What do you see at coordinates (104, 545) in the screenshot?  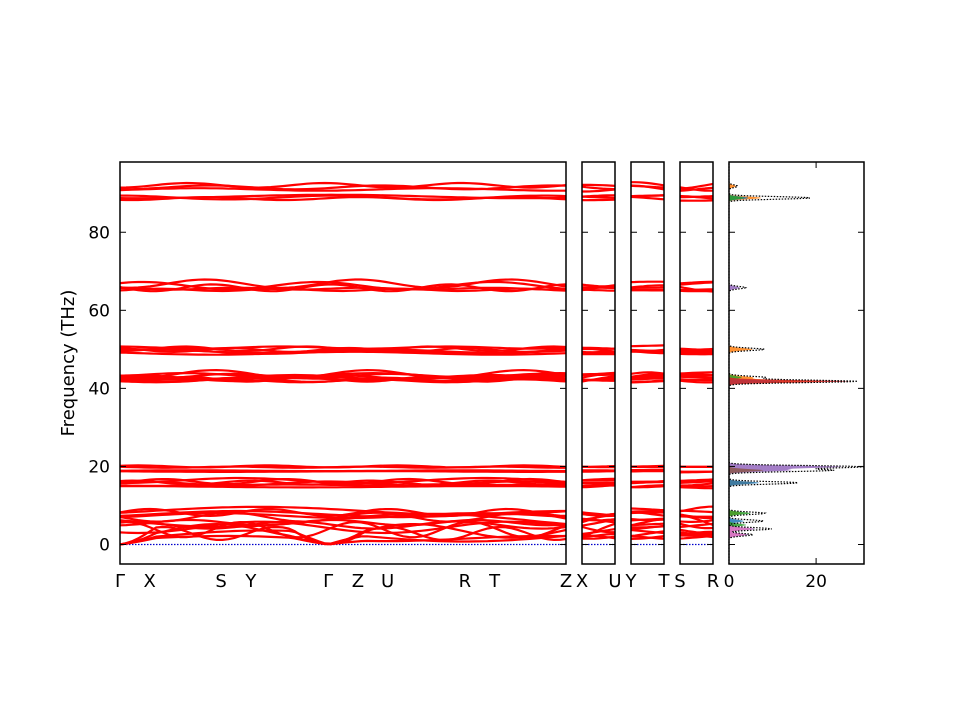 I see `y-tick-label: 0` at bounding box center [104, 545].